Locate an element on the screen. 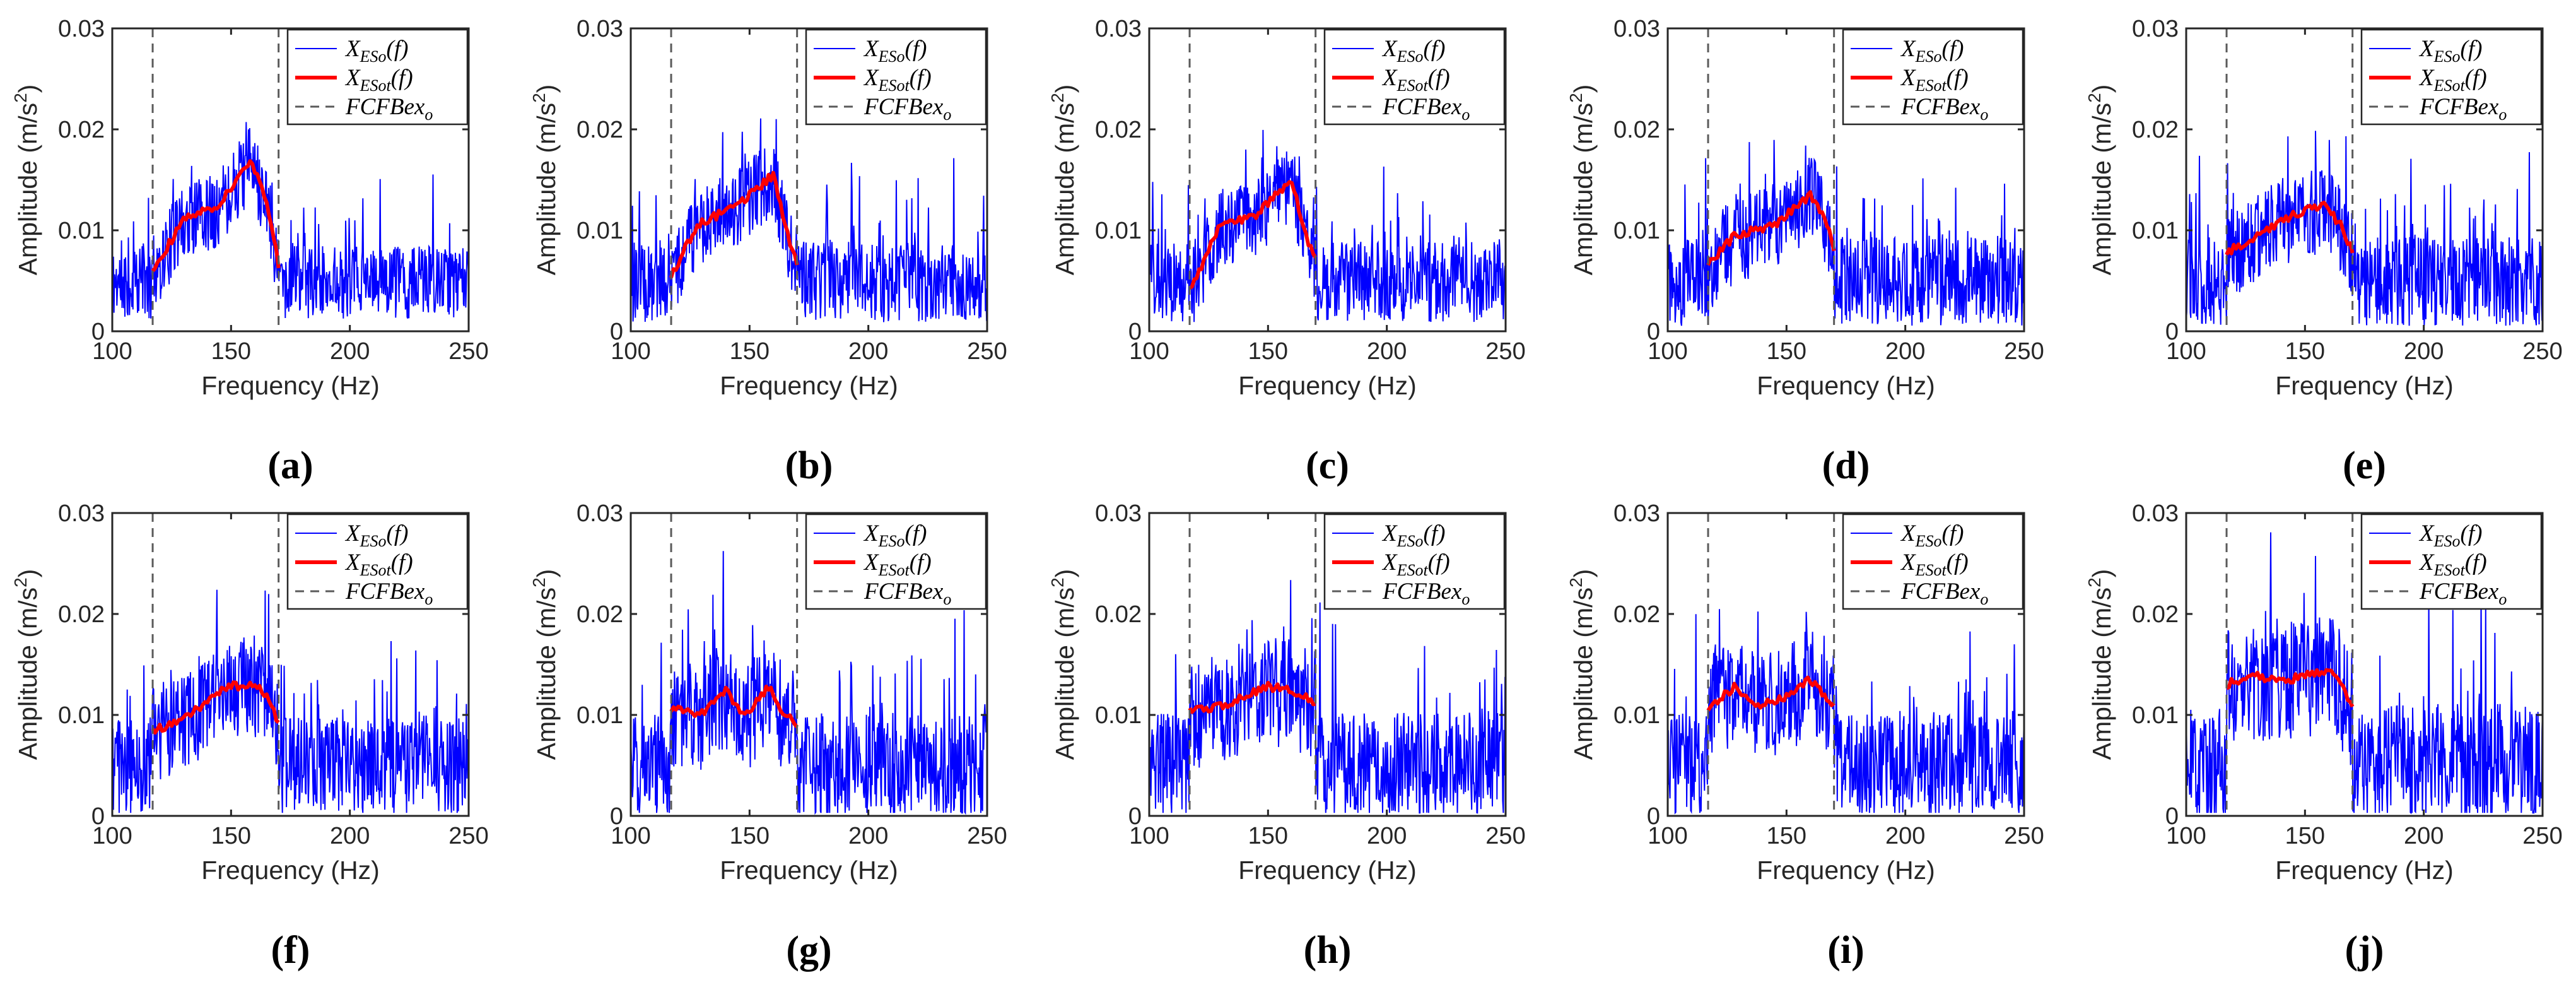 The width and height of the screenshot is (2576, 985). panel-label: (d) is located at coordinates (1846, 465).